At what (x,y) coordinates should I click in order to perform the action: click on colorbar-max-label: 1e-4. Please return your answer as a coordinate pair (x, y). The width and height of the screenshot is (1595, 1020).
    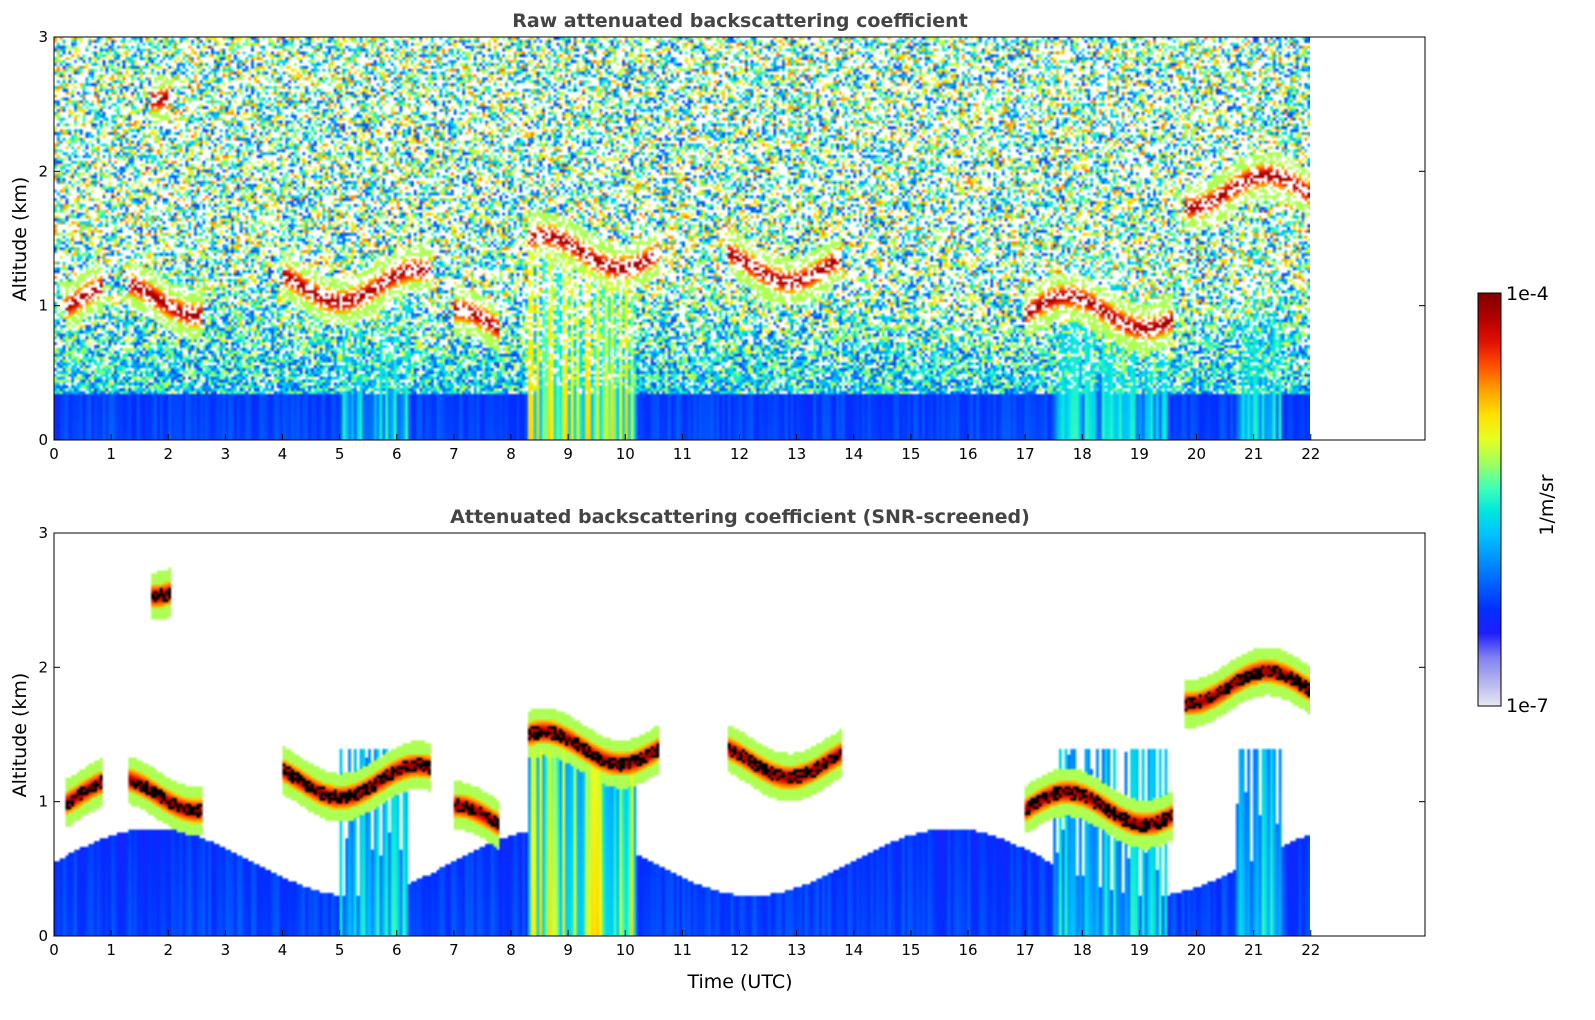
    Looking at the image, I should click on (1527, 294).